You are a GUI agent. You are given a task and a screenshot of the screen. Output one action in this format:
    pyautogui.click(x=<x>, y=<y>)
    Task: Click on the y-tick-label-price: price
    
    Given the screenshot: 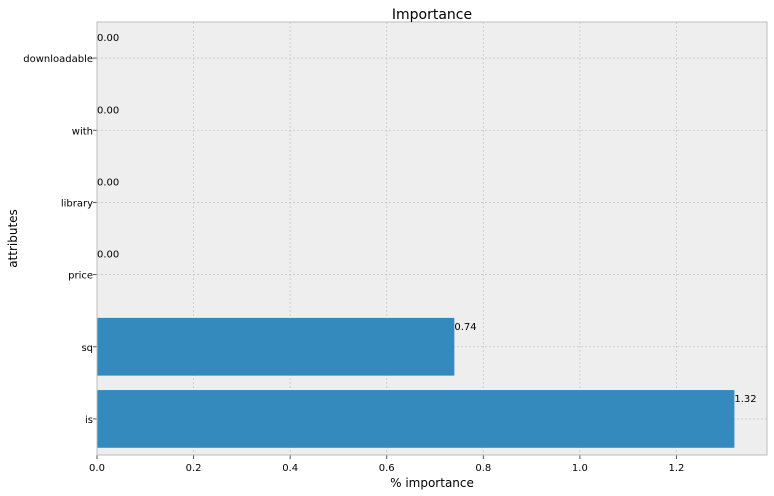 What is the action you would take?
    pyautogui.click(x=80, y=276)
    